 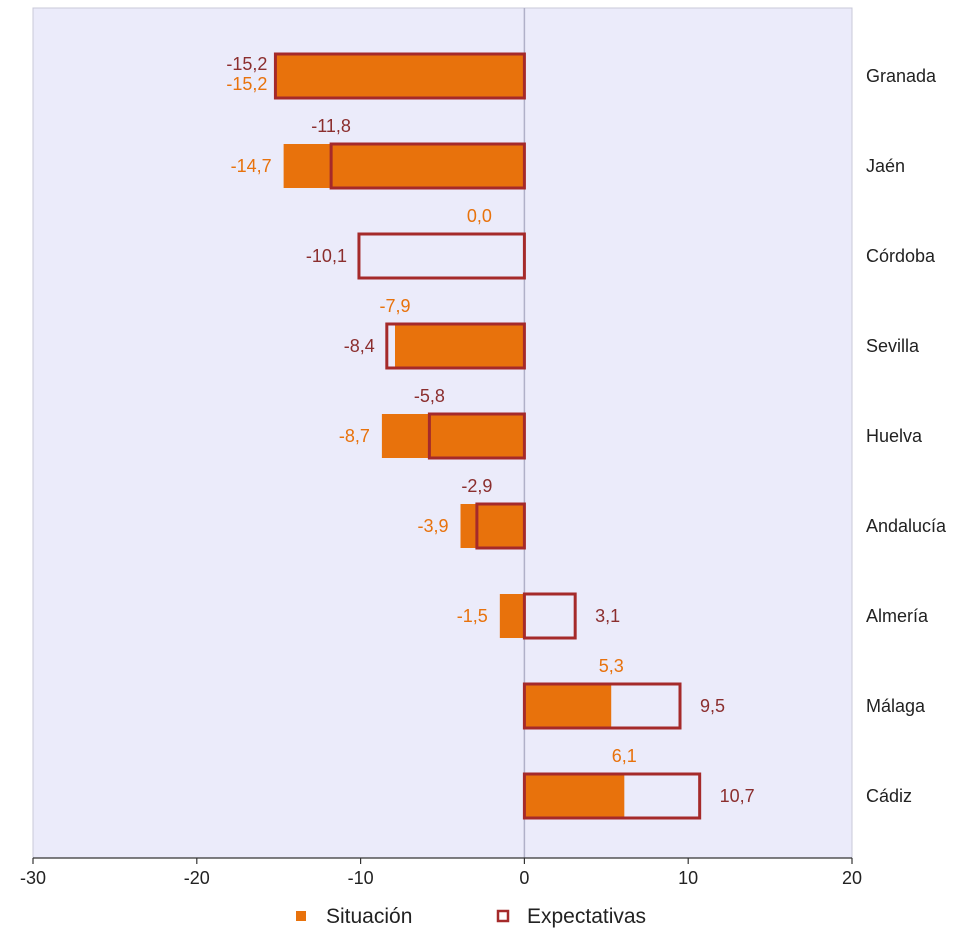 What do you see at coordinates (472, 616) in the screenshot?
I see `data-label-situacion-6: -1,5` at bounding box center [472, 616].